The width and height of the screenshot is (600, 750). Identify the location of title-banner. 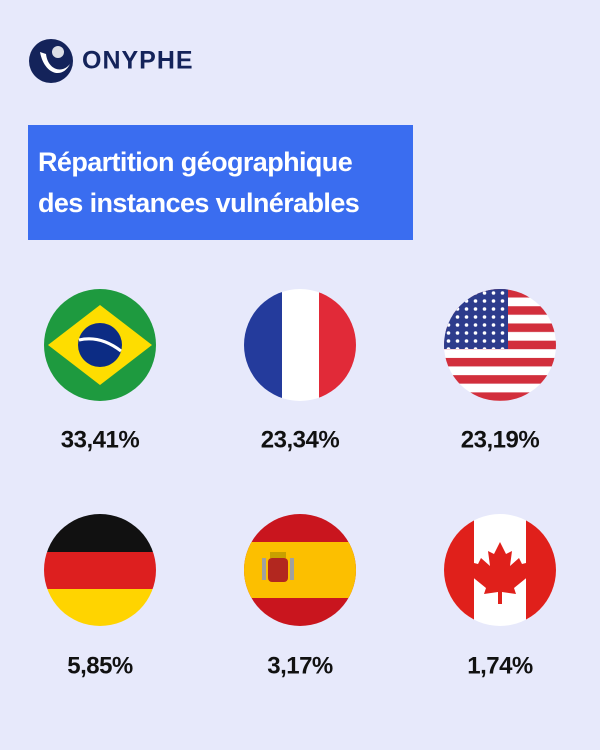
(220, 182).